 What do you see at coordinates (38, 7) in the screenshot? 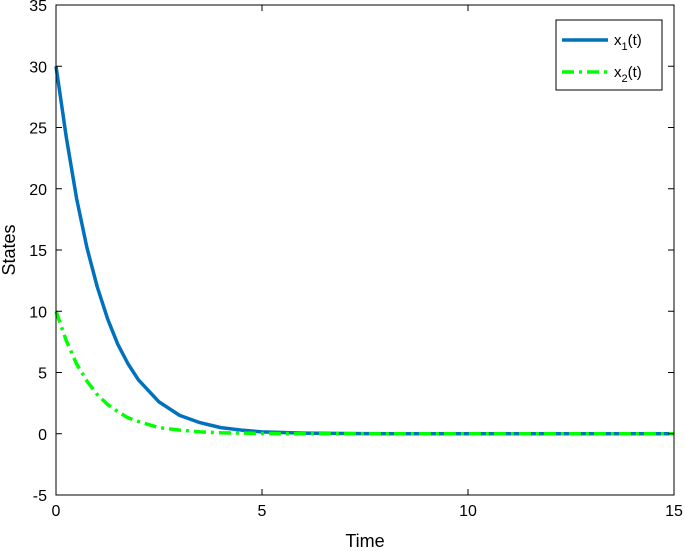
I see `y-tick-label: 35` at bounding box center [38, 7].